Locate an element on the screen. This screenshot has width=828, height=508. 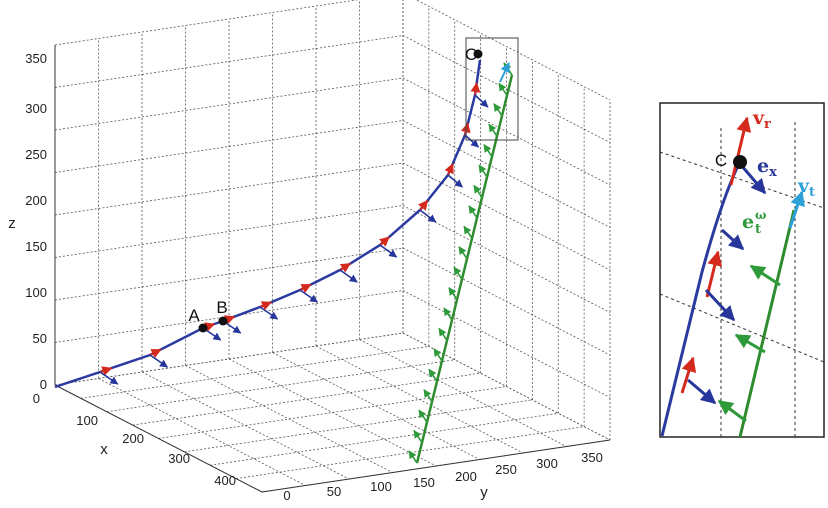
x-axis-label: x is located at coordinates (104, 449).